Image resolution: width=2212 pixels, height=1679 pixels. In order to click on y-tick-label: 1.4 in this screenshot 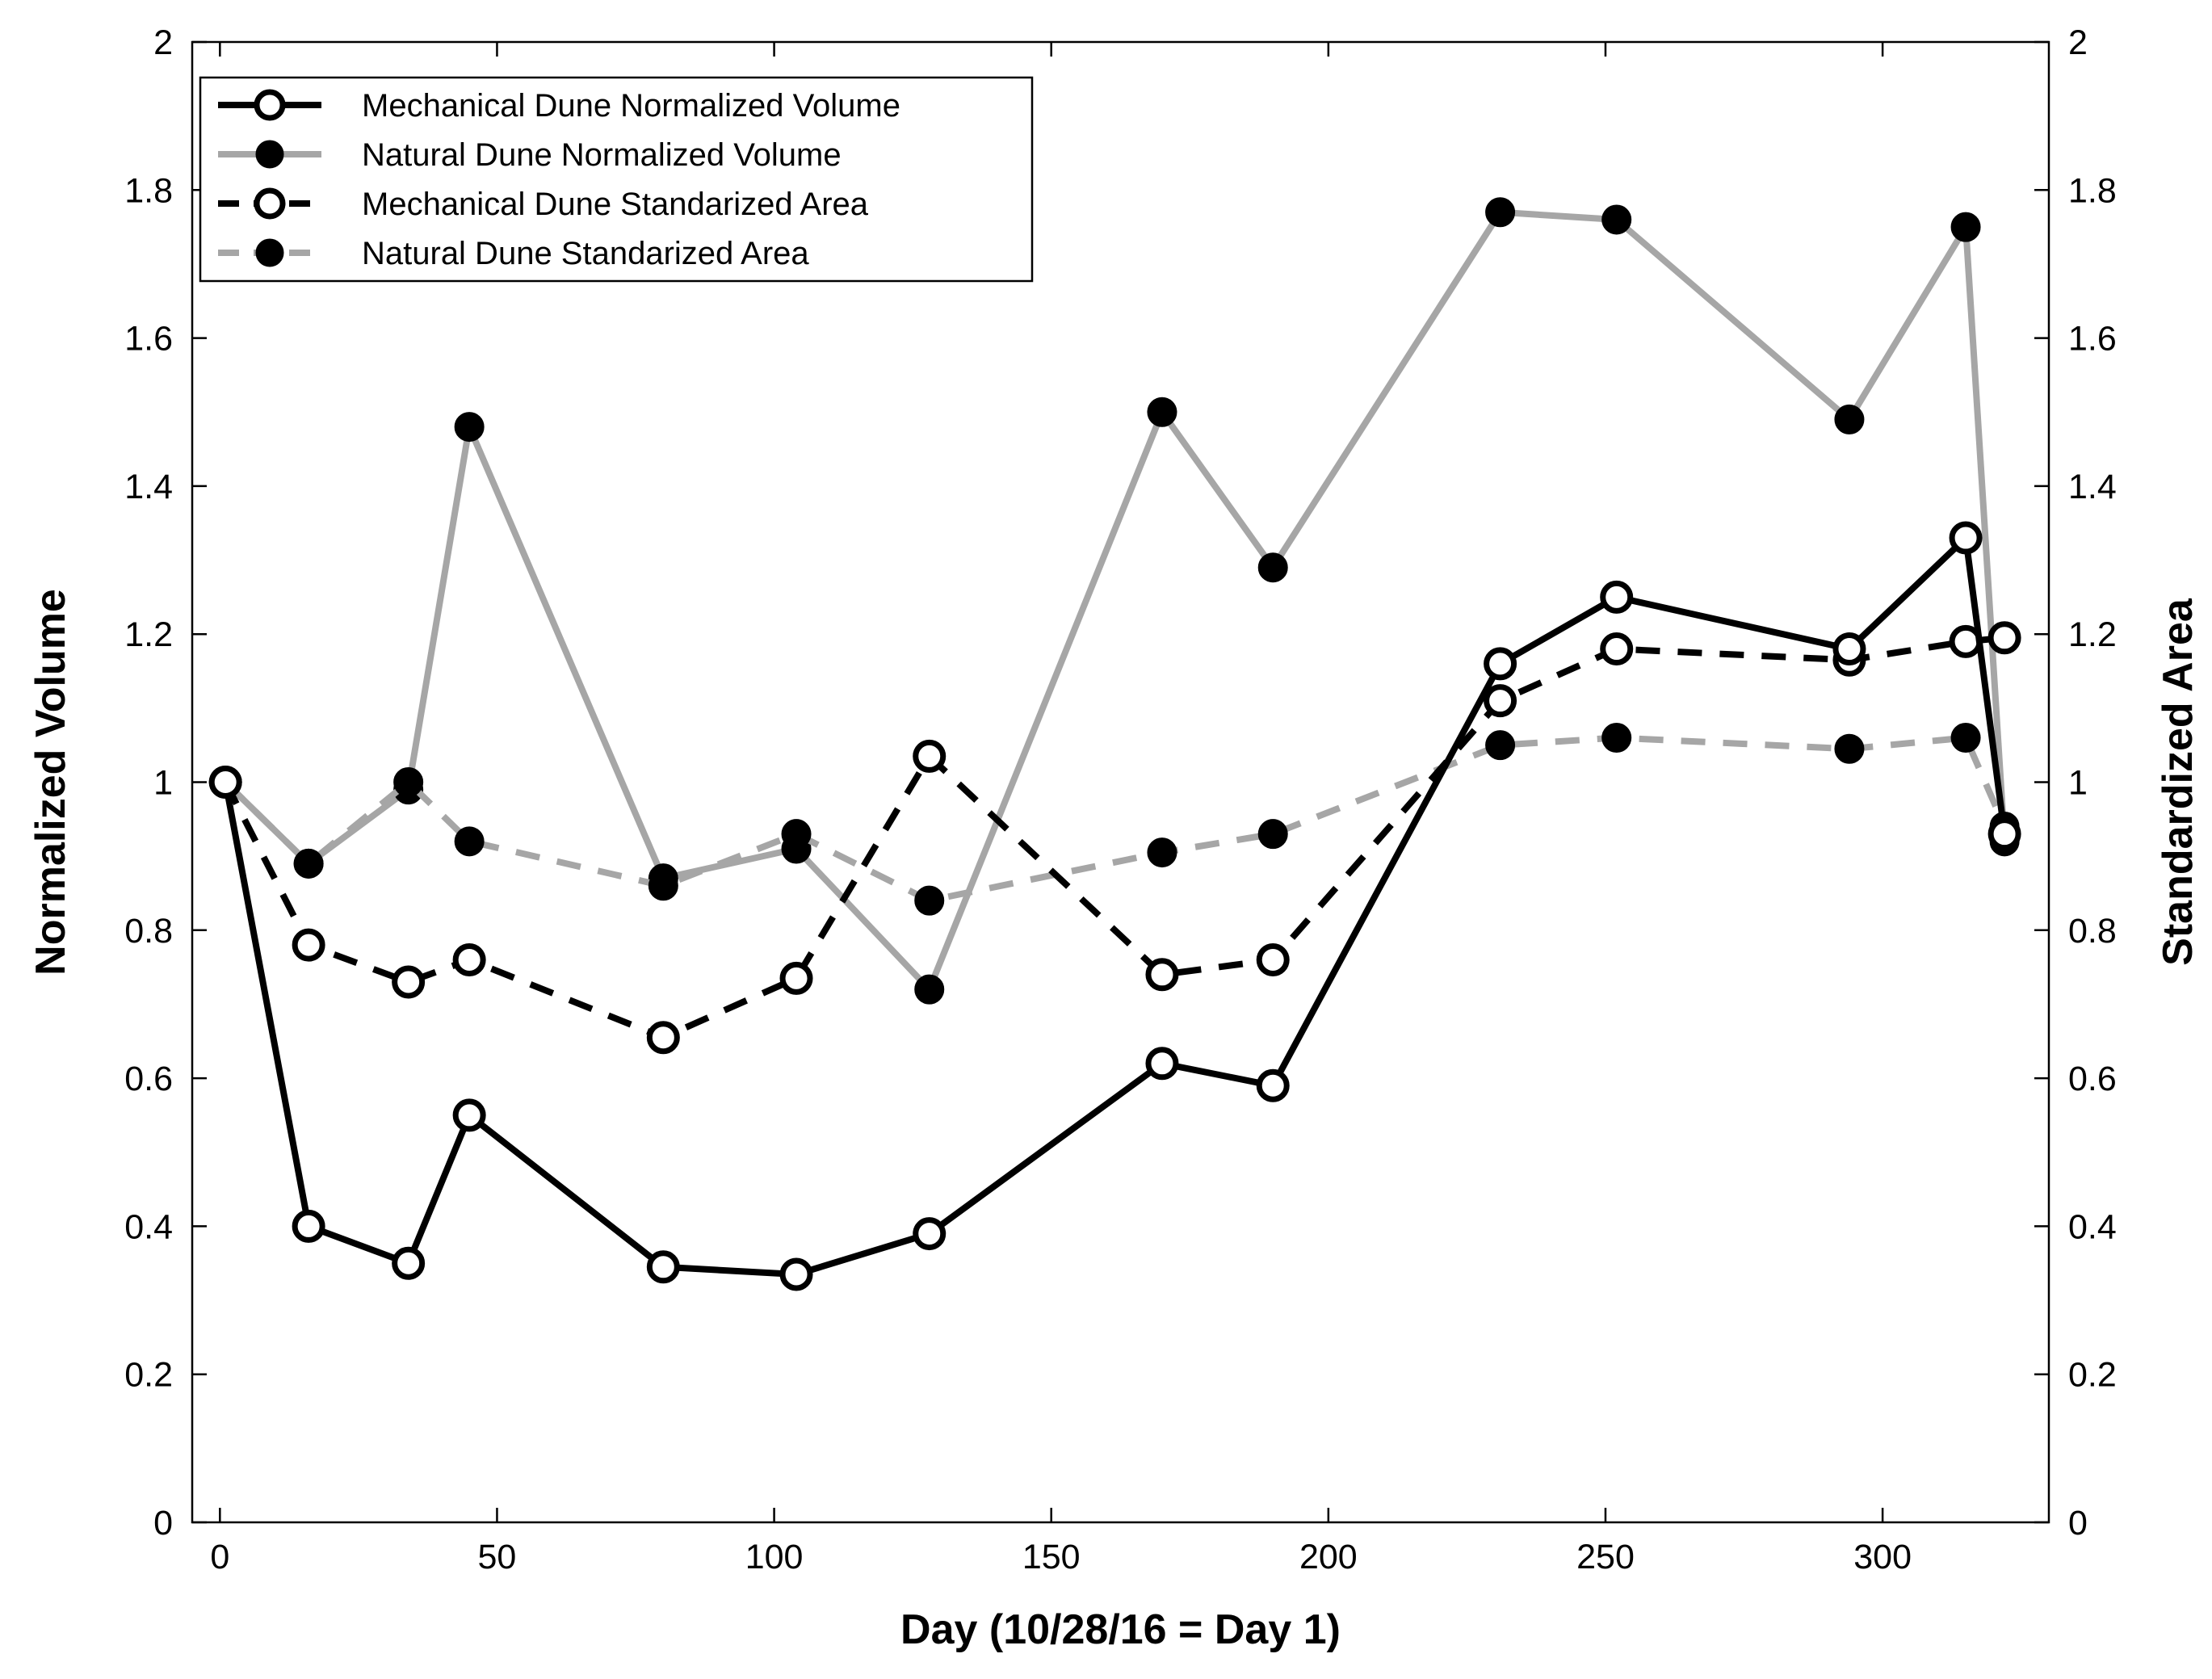, I will do `click(149, 487)`.